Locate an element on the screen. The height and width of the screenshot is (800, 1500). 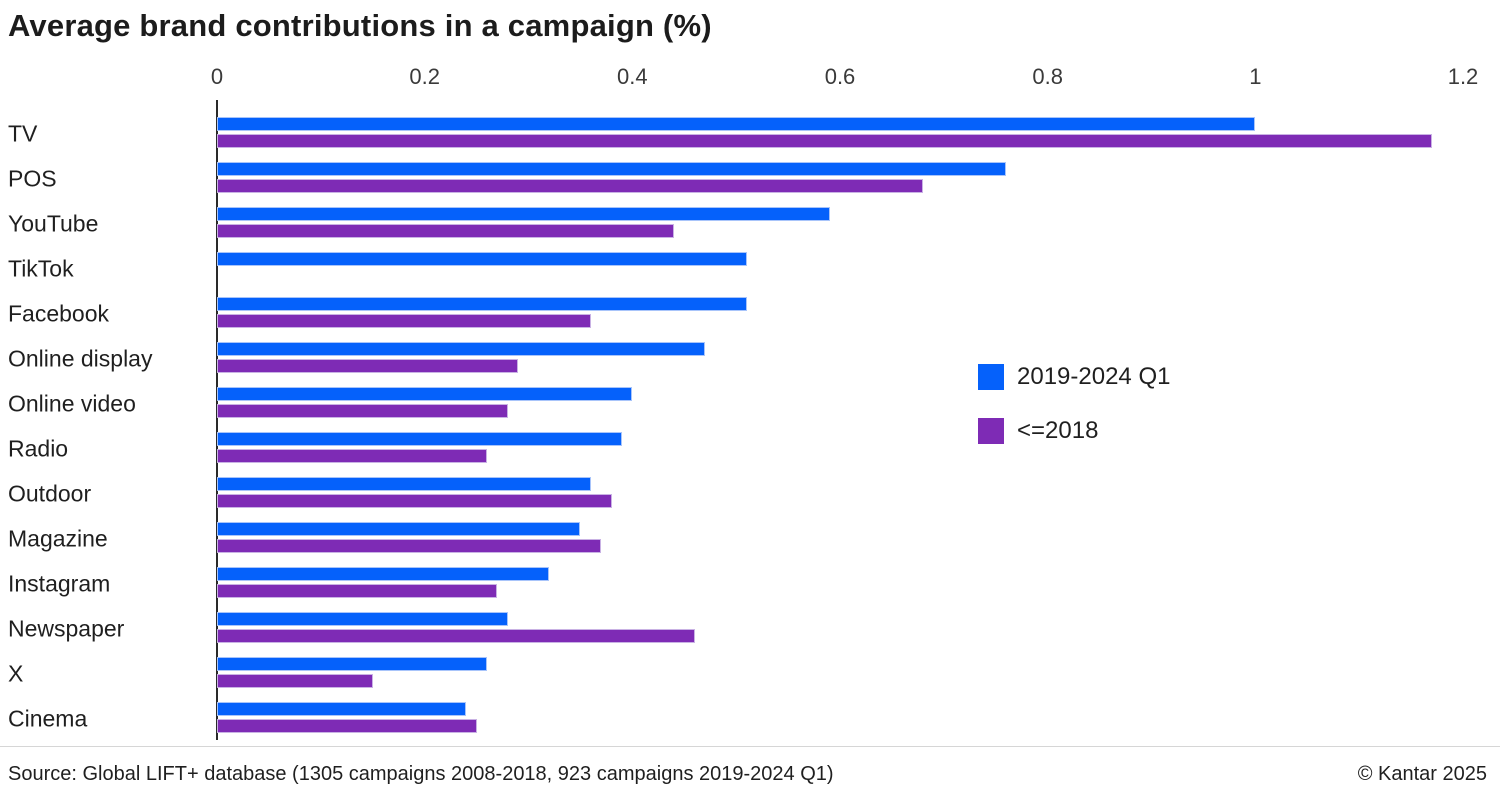
category-label: Facebook is located at coordinates (59, 313).